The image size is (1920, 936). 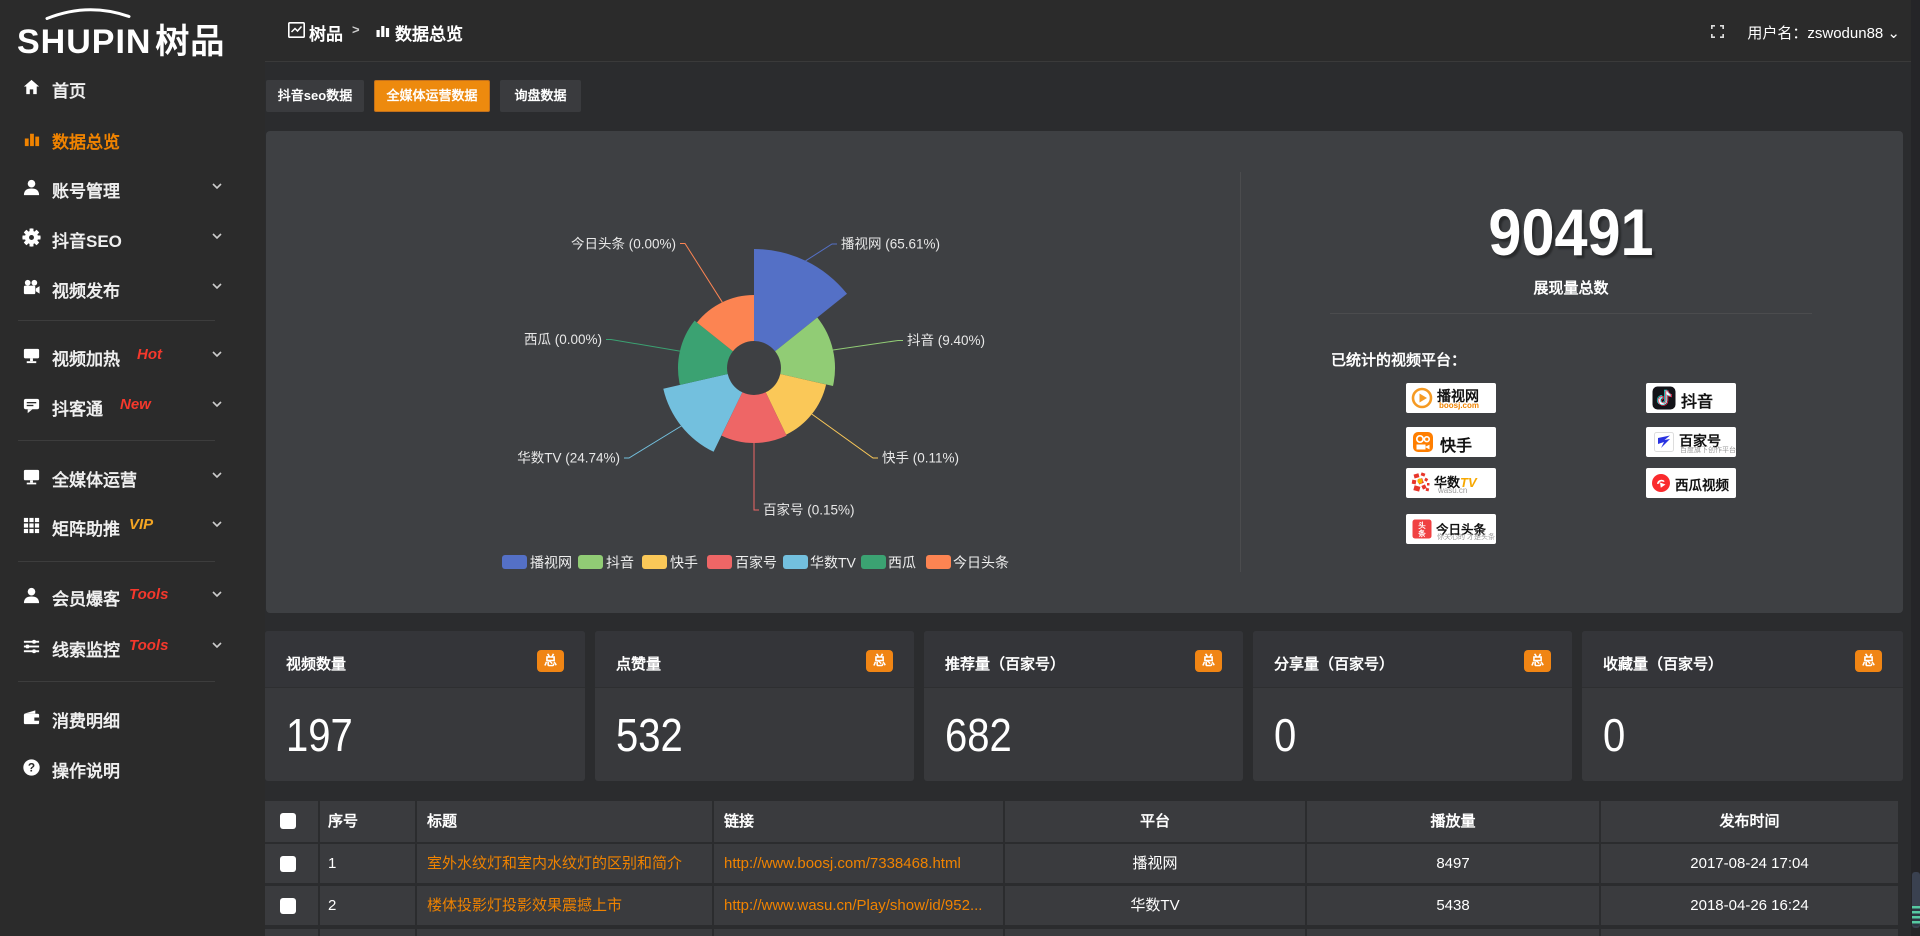 What do you see at coordinates (981, 563) in the screenshot?
I see `svg-text: 今日头条` at bounding box center [981, 563].